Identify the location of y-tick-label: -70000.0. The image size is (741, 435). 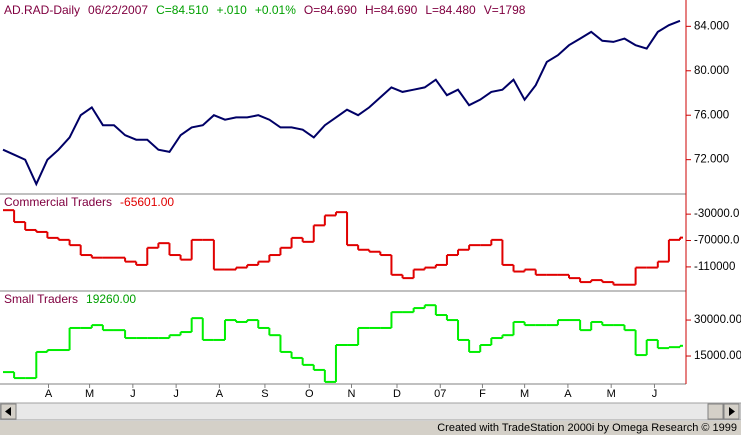
(716, 241).